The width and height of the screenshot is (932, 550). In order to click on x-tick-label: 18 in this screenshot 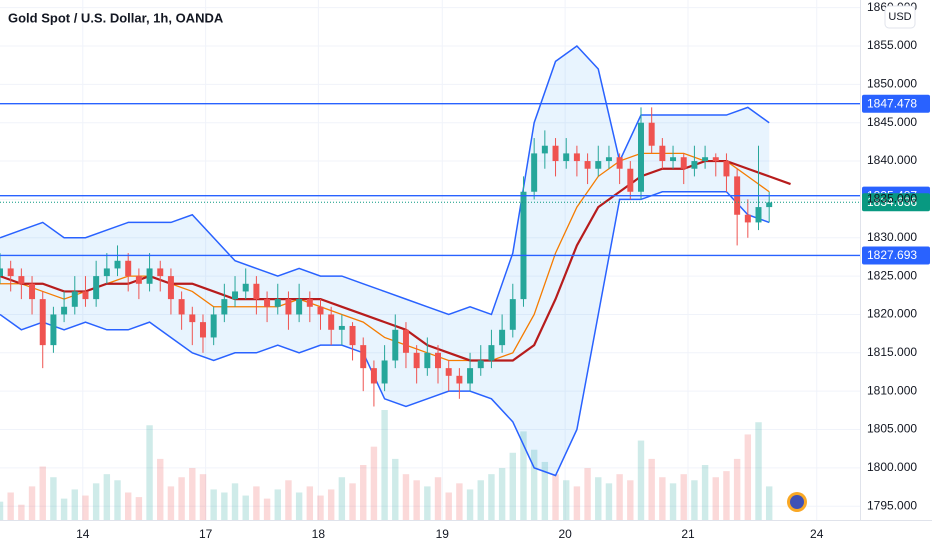, I will do `click(319, 534)`.